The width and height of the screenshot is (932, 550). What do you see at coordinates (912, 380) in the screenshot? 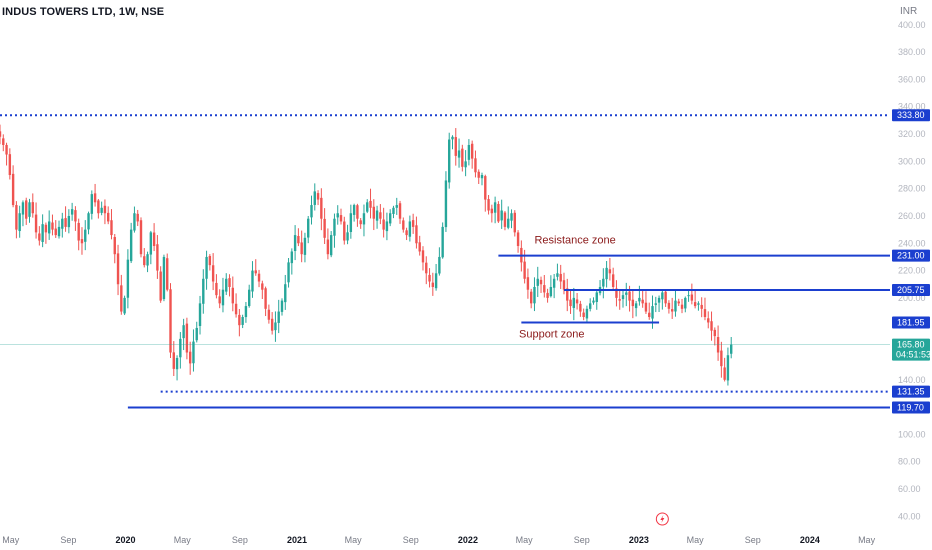
I see `price-tick-label: 140.00` at bounding box center [912, 380].